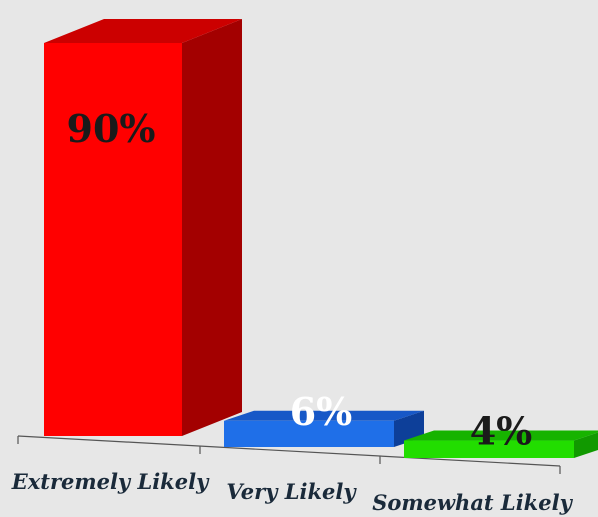 This screenshot has width=598, height=517. What do you see at coordinates (472, 502) in the screenshot?
I see `category-label-somewhat-likely: Somewhat Likely` at bounding box center [472, 502].